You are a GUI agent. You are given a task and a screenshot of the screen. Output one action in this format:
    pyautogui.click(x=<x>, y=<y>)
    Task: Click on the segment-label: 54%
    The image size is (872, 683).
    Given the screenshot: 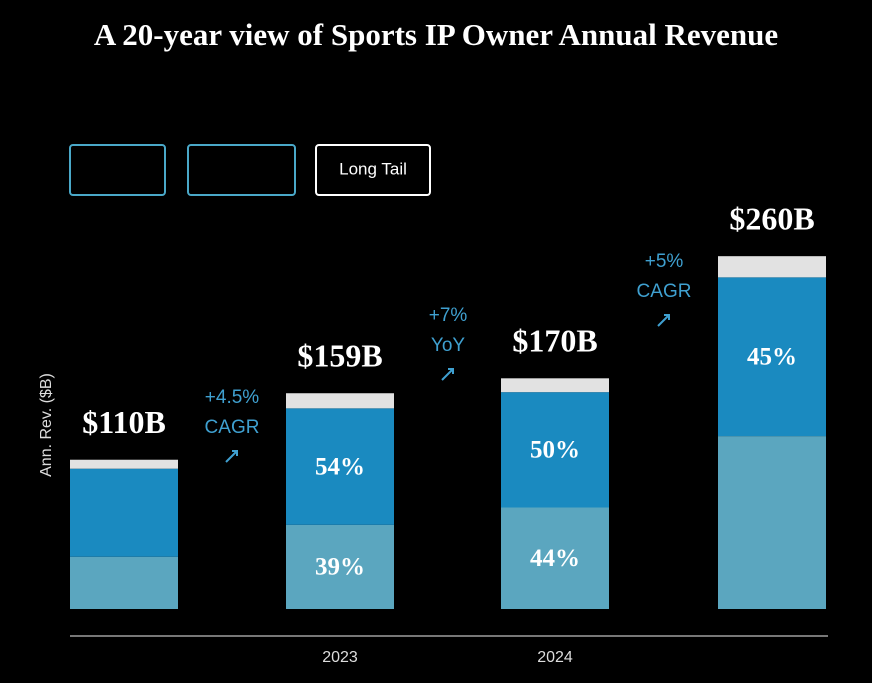 What is the action you would take?
    pyautogui.click(x=340, y=466)
    